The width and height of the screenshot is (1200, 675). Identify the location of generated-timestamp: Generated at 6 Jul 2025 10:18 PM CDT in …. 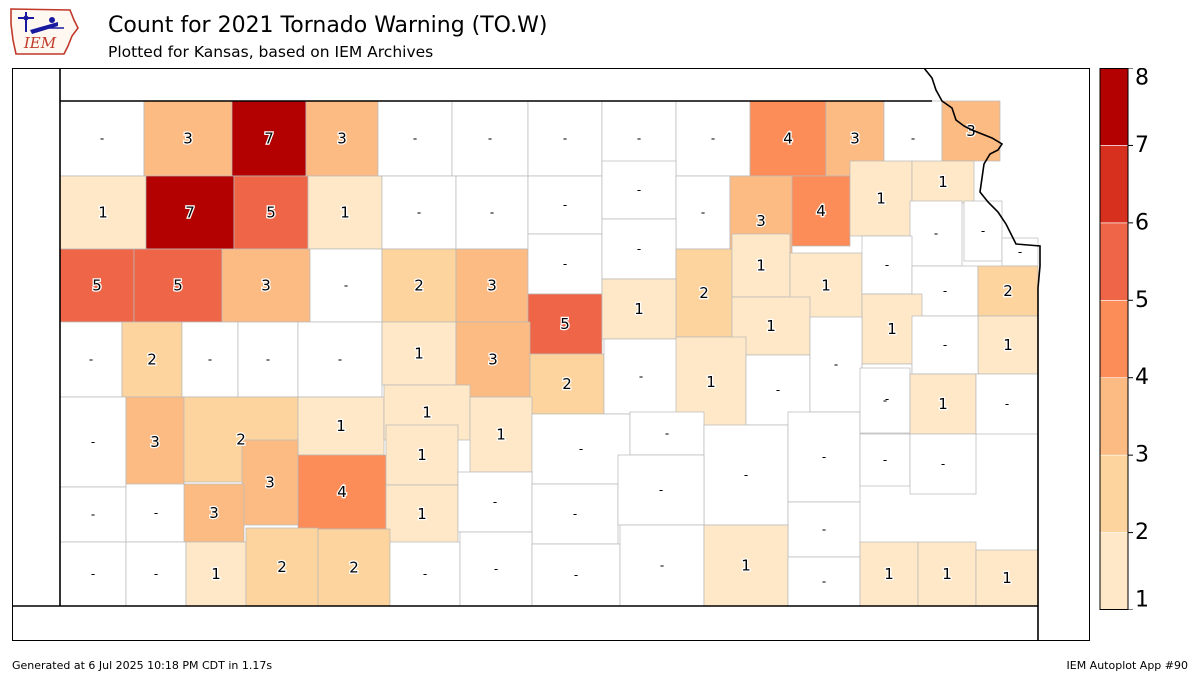
(142, 665).